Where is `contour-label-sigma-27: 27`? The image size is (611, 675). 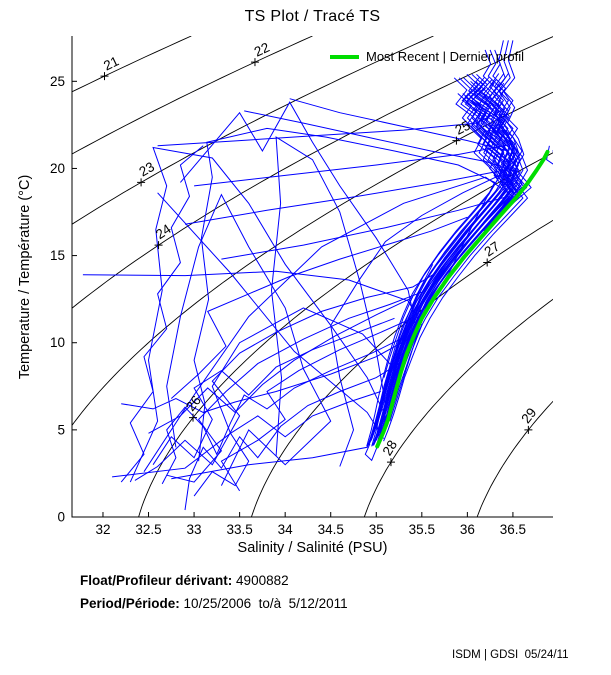
contour-label-sigma-27: 27 is located at coordinates (492, 249).